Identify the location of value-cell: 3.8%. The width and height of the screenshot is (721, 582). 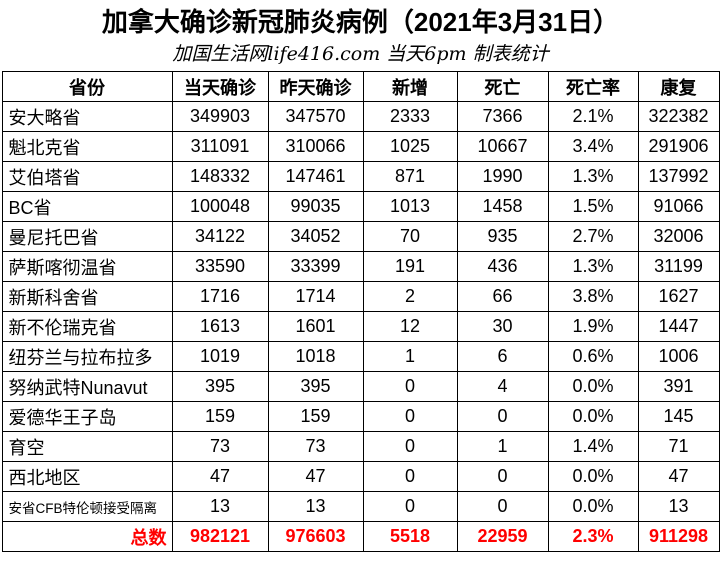
(593, 296).